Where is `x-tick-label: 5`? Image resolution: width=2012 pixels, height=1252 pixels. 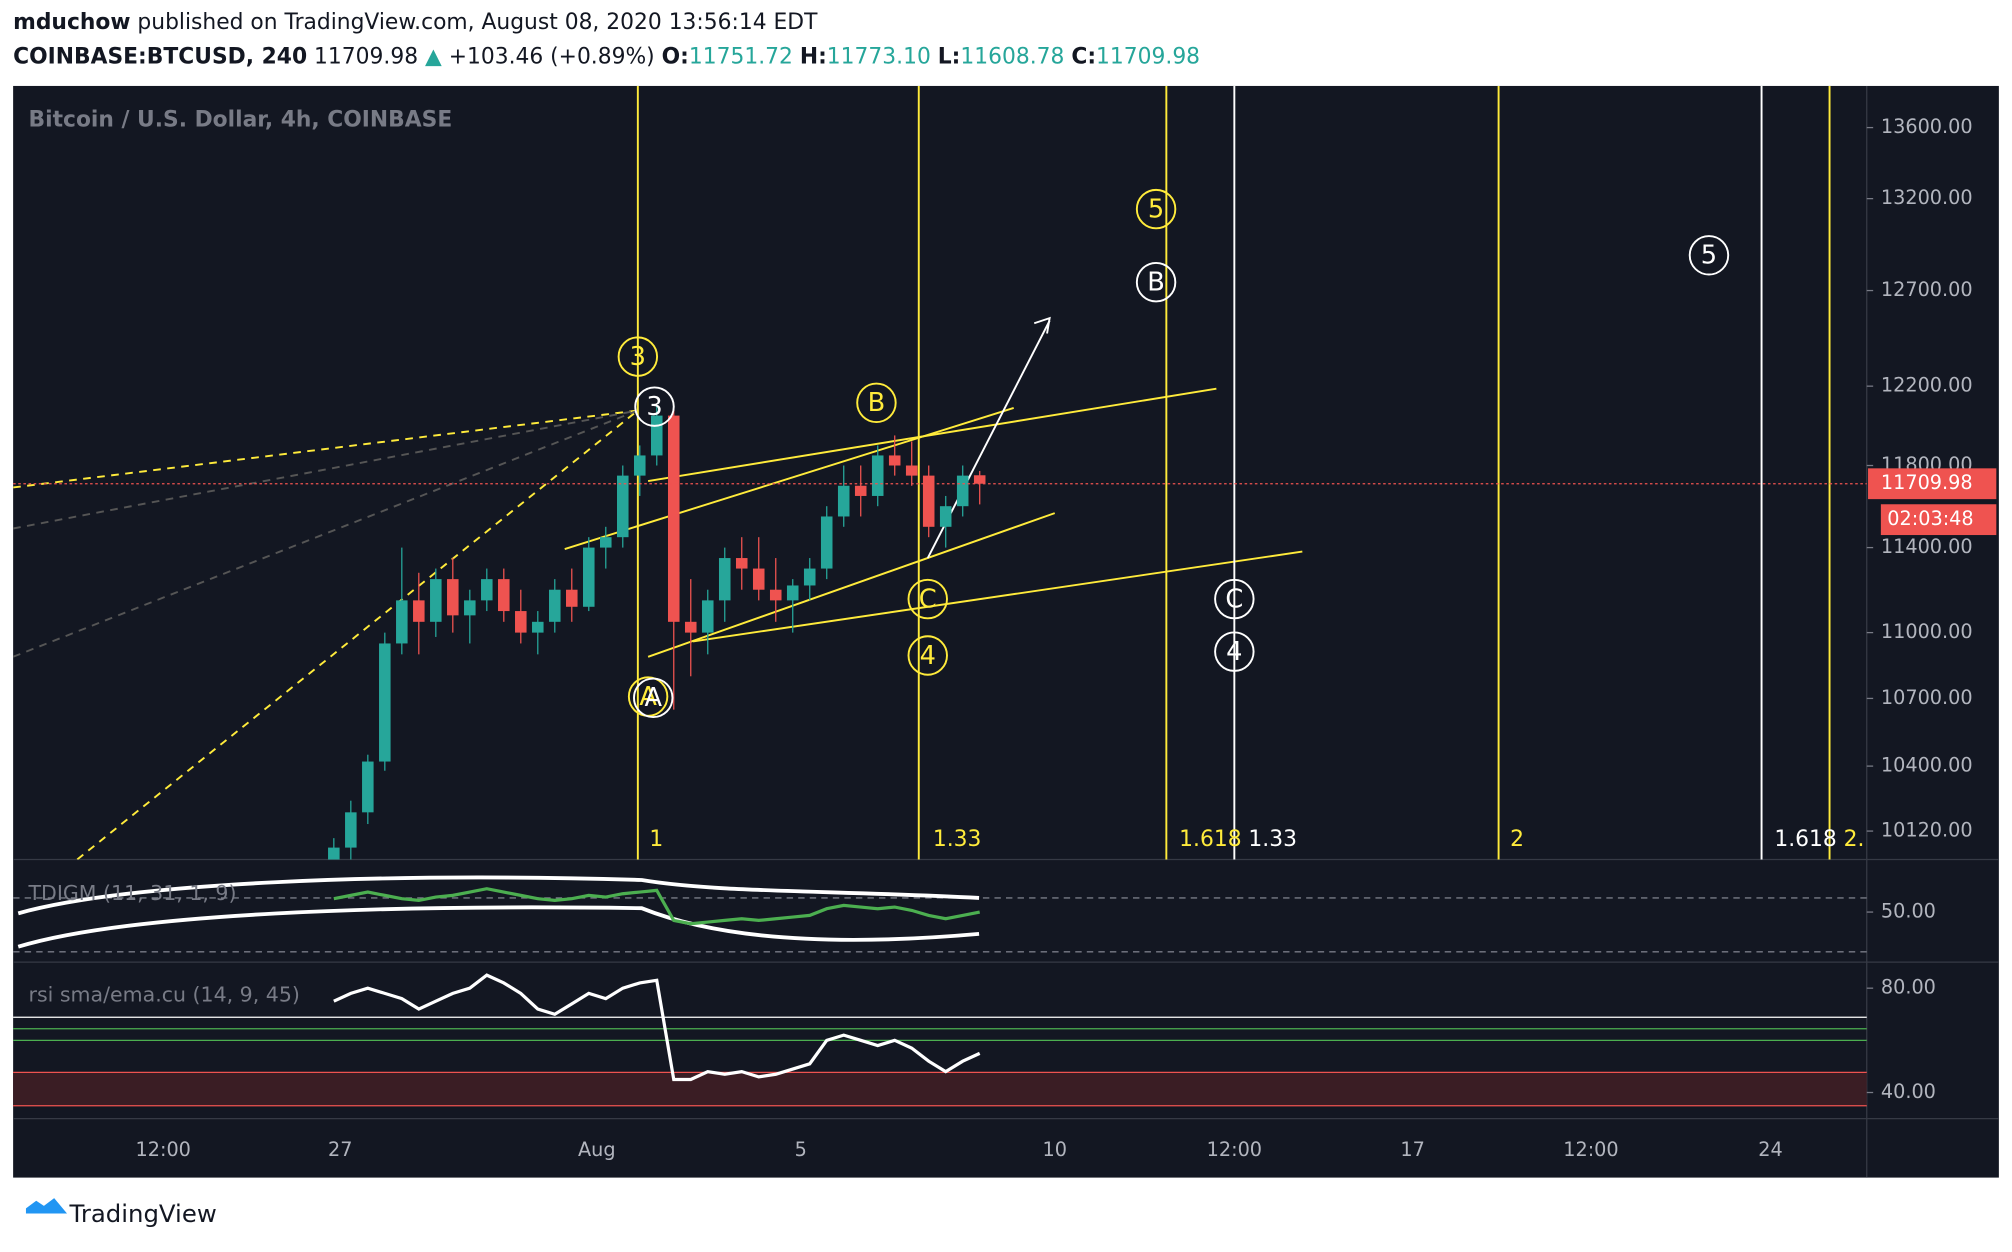
x-tick-label: 5 is located at coordinates (801, 1149).